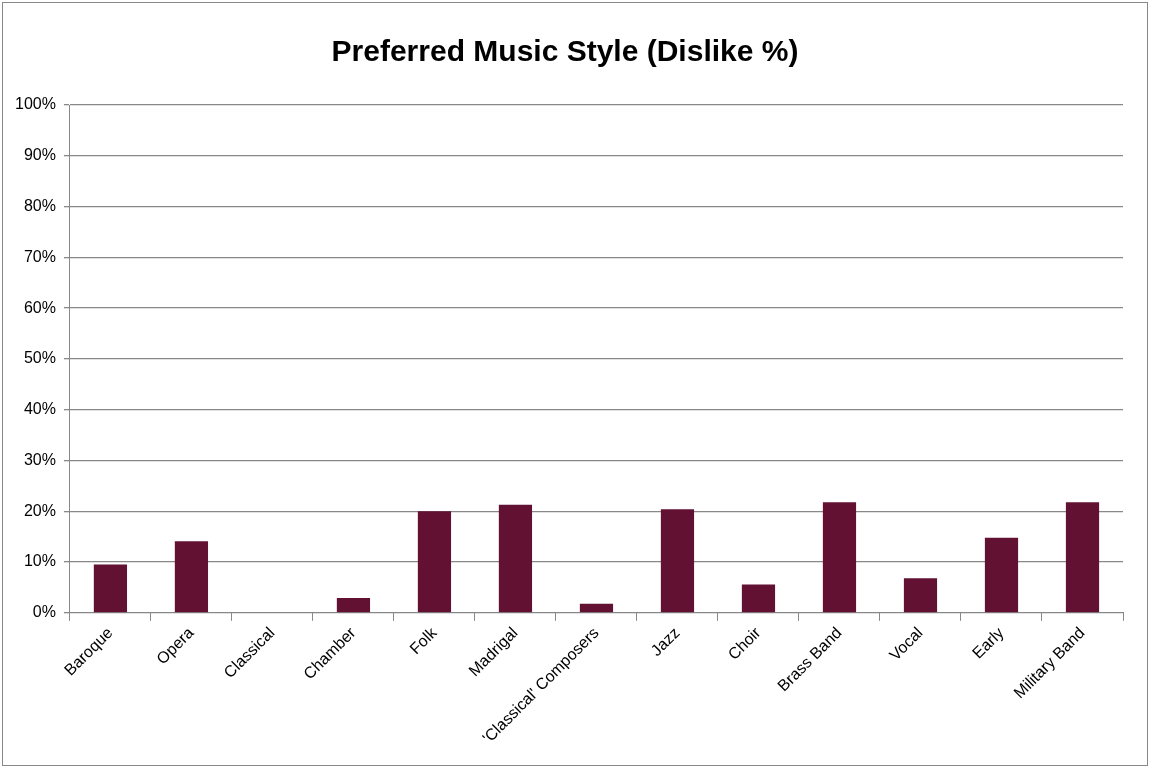  I want to click on y-tick-label: 90%, so click(39, 155).